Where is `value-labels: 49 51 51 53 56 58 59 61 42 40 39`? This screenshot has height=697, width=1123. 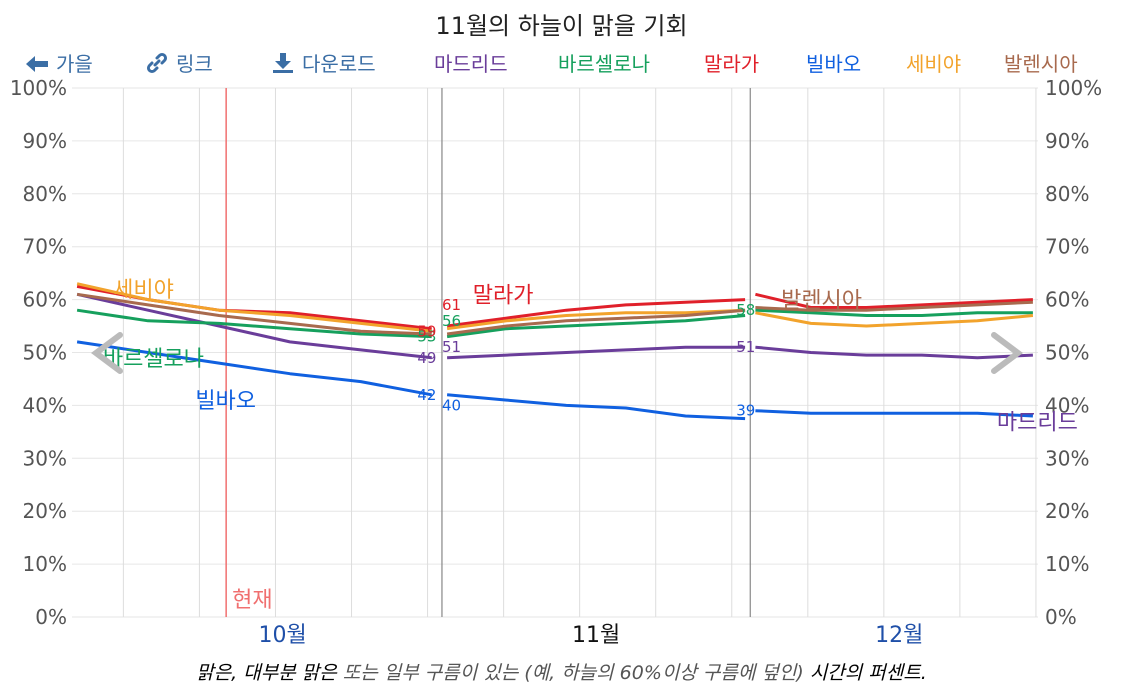 value-labels: 49 51 51 53 56 58 59 61 42 40 39 is located at coordinates (586, 358).